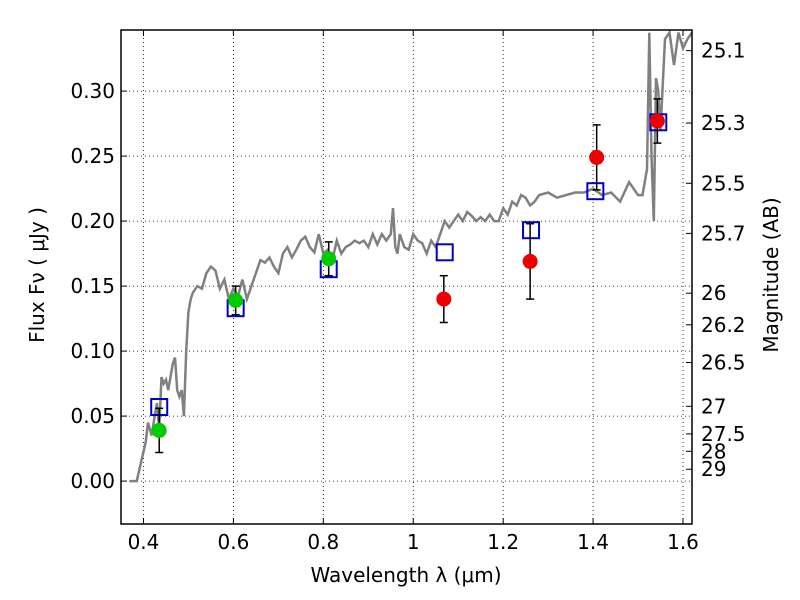  I want to click on y-axis-label-left: Flux Fν ( μJy ), so click(37, 275).